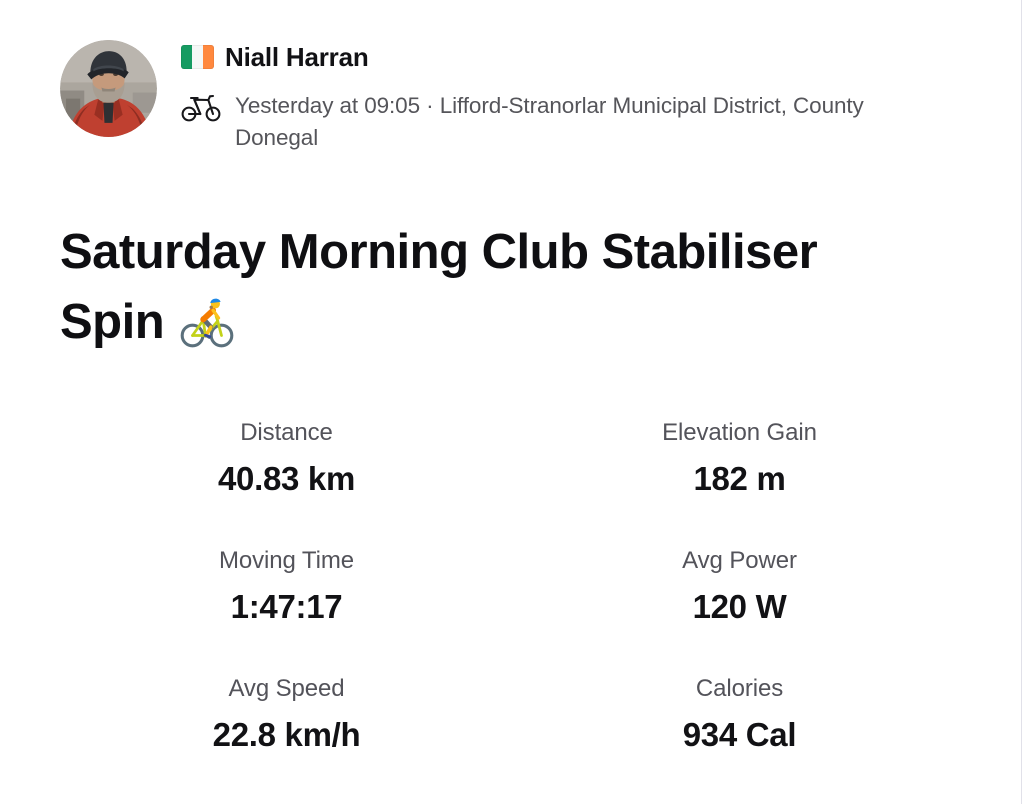 Image resolution: width=1024 pixels, height=804 pixels. What do you see at coordinates (286, 478) in the screenshot?
I see `stat-value: 40.83 km` at bounding box center [286, 478].